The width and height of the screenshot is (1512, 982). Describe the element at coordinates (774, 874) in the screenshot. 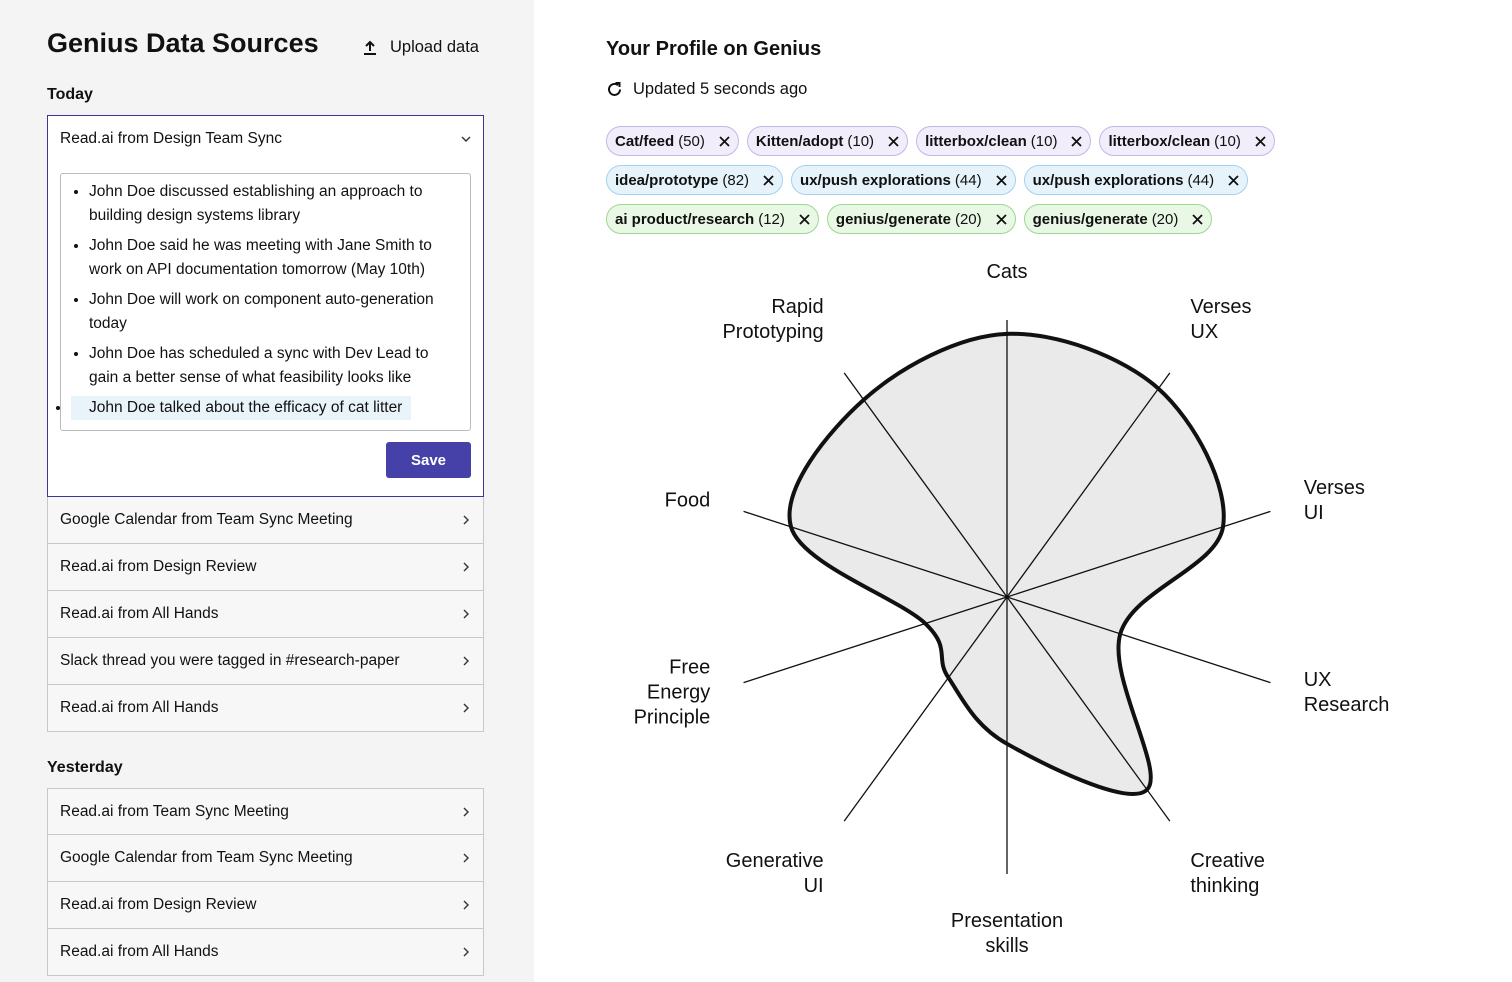

I see `radar-label: Generative UI` at that location.